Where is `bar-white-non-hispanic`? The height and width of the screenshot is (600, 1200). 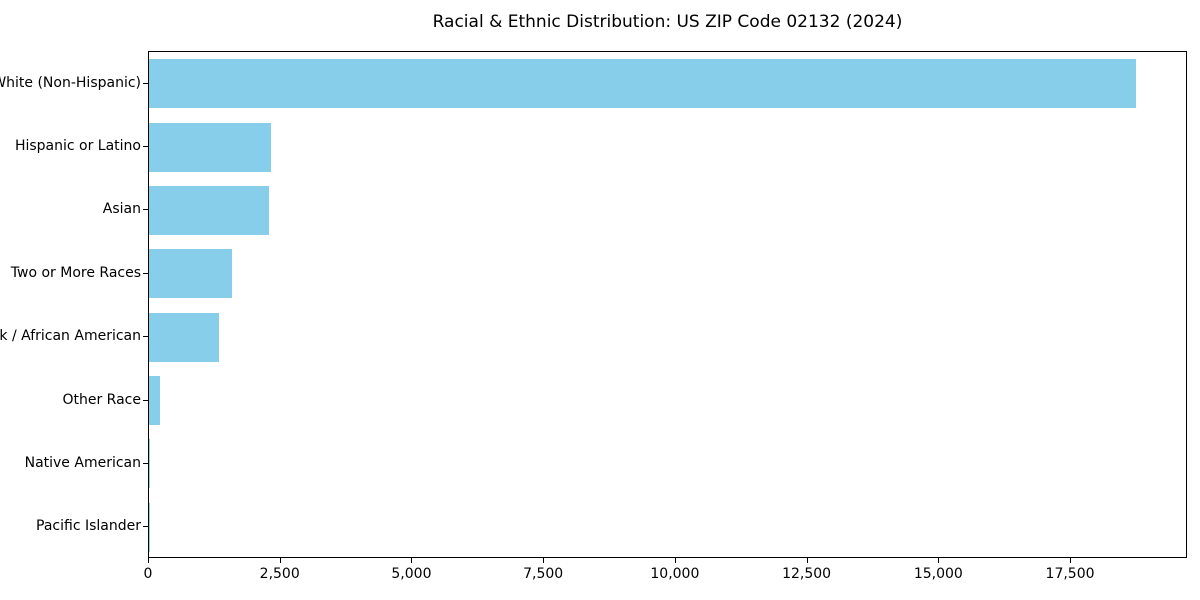
bar-white-non-hispanic is located at coordinates (643, 84).